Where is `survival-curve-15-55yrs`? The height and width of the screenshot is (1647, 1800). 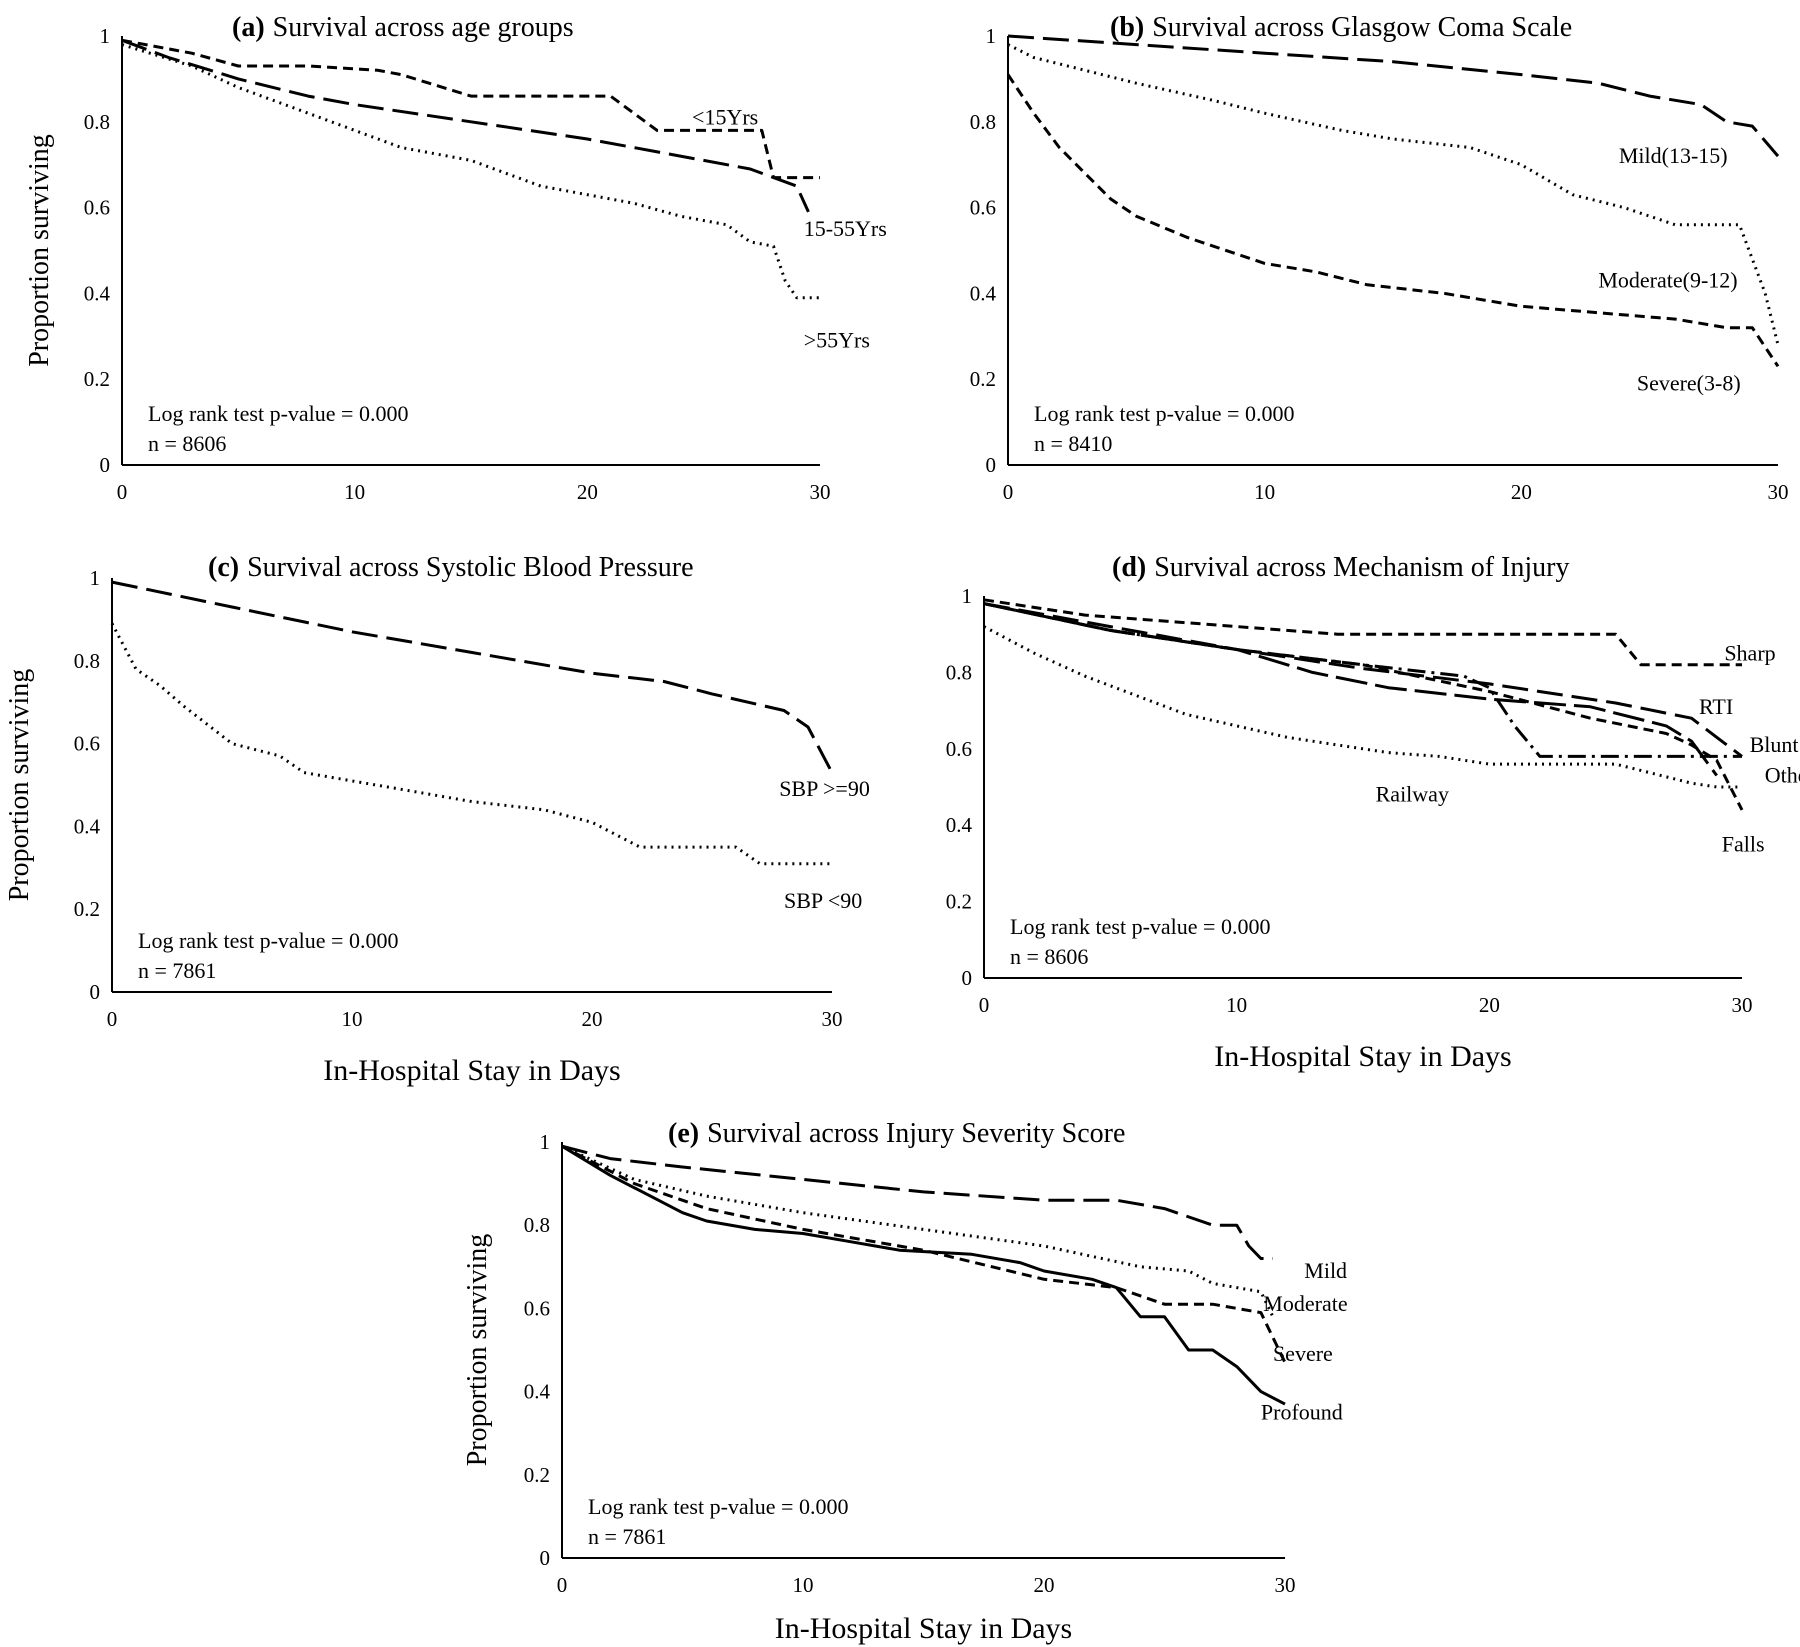 survival-curve-15-55yrs is located at coordinates (465, 125).